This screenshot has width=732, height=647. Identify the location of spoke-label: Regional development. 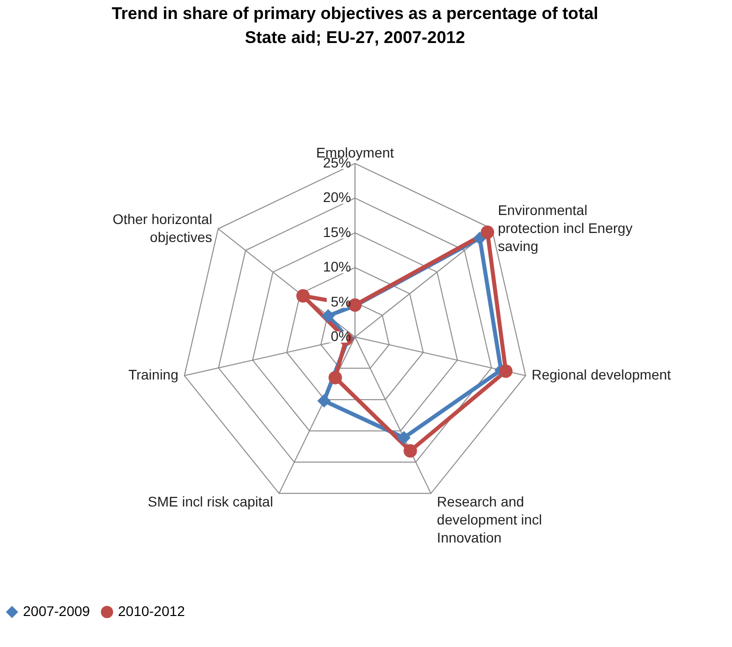
(602, 374).